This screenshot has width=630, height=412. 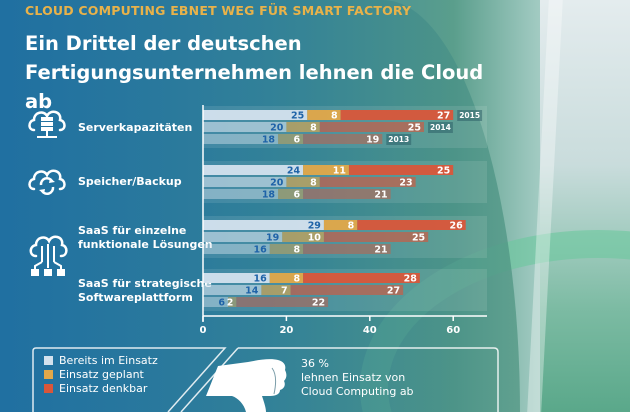 I want to click on legend-label: Bereits im Einsatz, so click(x=108, y=360).